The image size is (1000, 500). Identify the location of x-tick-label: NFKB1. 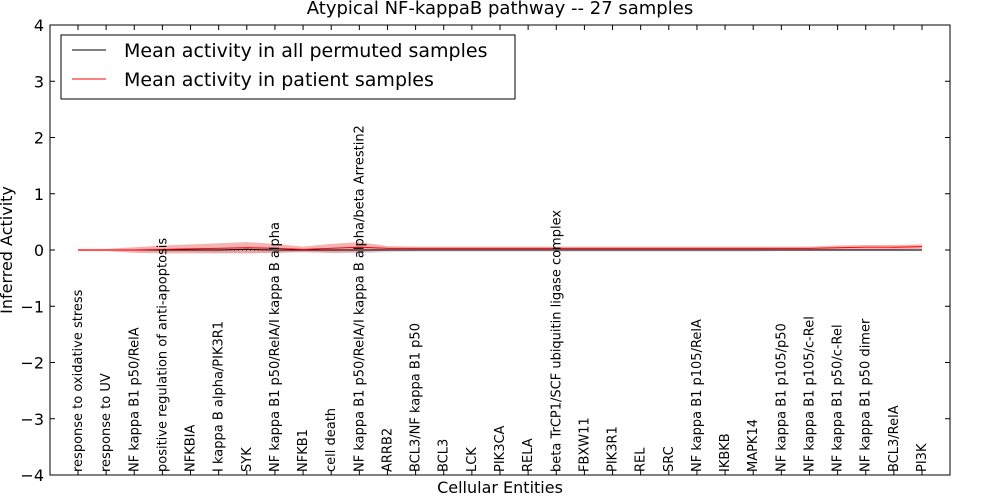
(303, 450).